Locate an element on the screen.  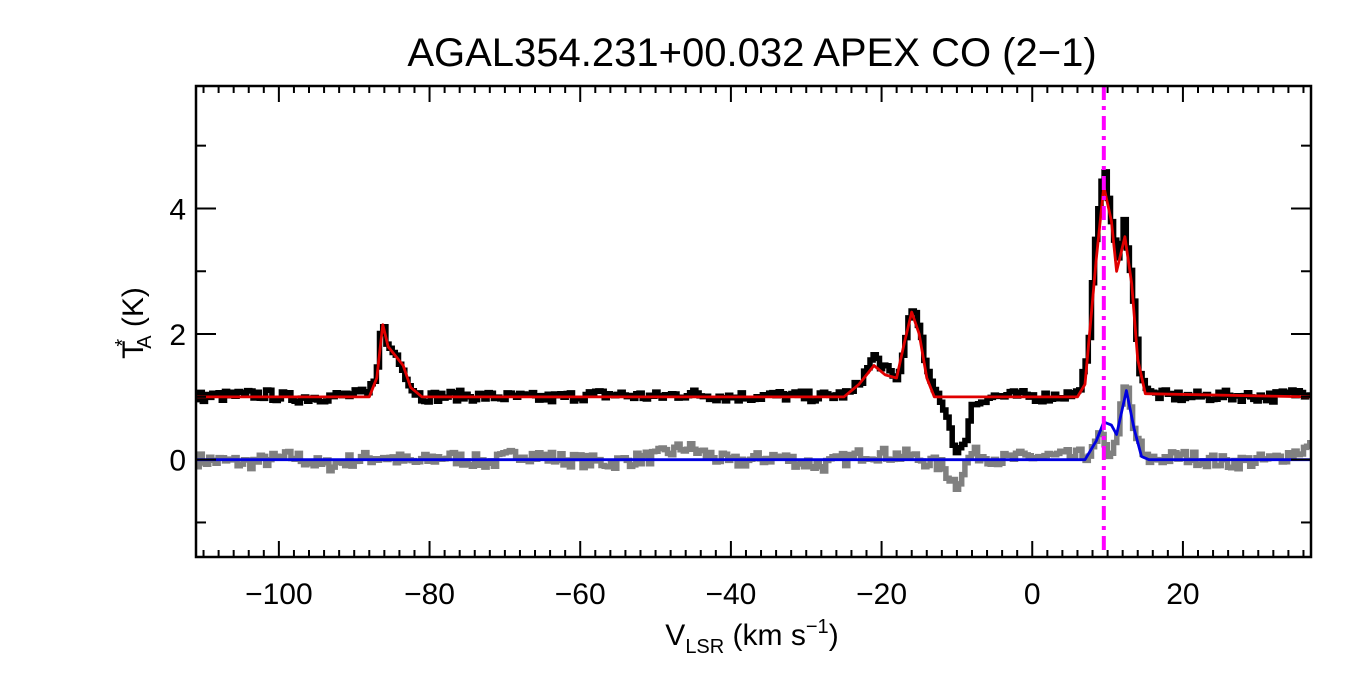
svg-text: VLSR (km s−1) is located at coordinates (751, 637).